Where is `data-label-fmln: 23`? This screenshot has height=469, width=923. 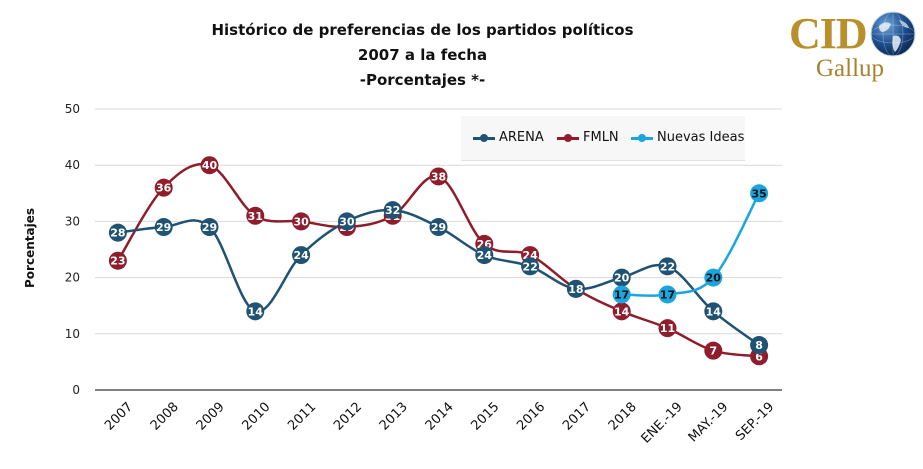
data-label-fmln: 23 is located at coordinates (117, 261).